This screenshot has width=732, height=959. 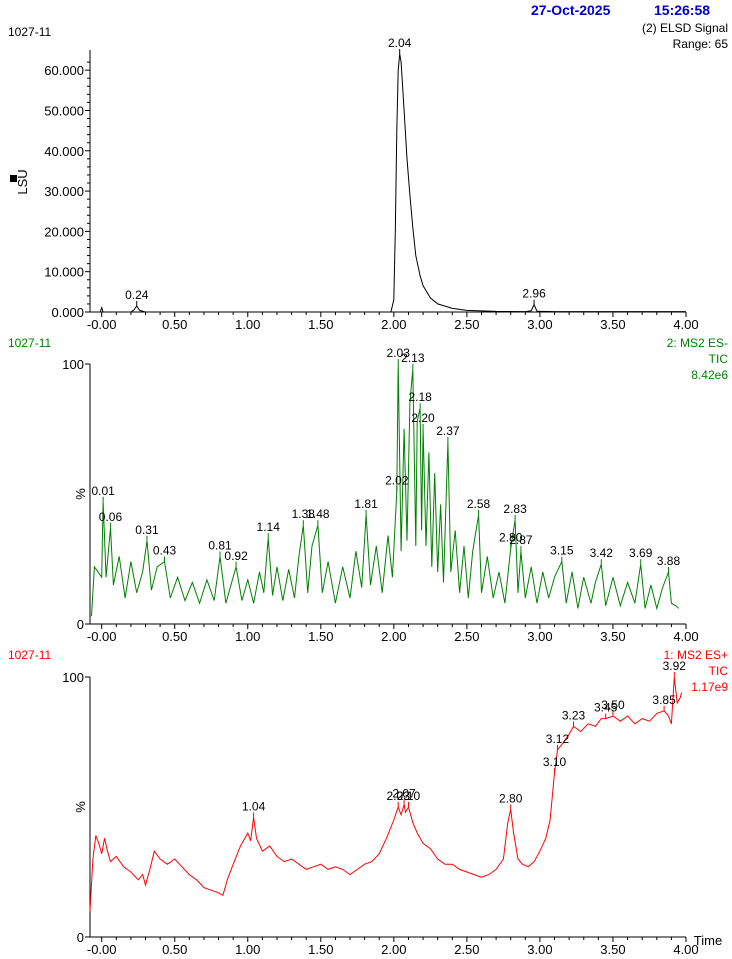 What do you see at coordinates (147, 530) in the screenshot?
I see `peak-label: 0.31` at bounding box center [147, 530].